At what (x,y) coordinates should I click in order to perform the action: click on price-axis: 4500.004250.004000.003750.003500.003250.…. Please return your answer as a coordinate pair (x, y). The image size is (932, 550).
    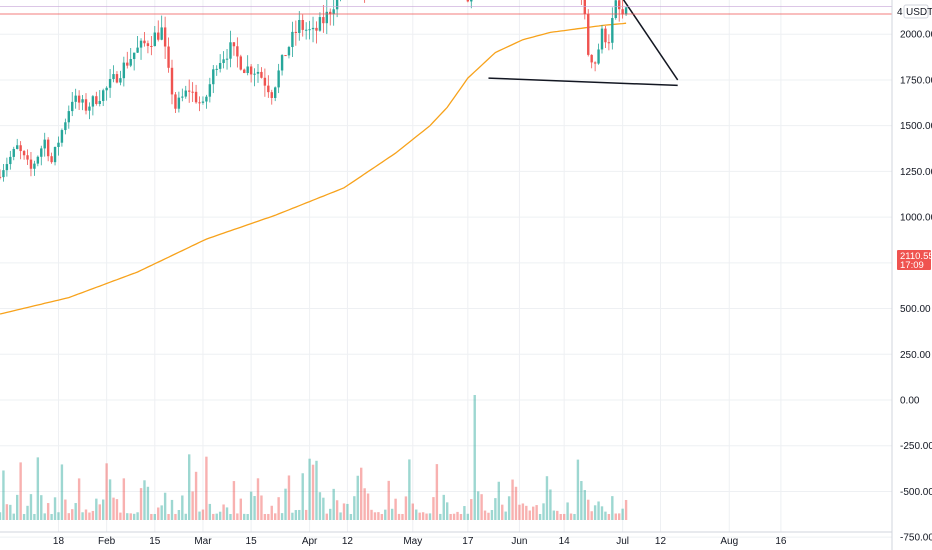
    Looking at the image, I should click on (911, 275).